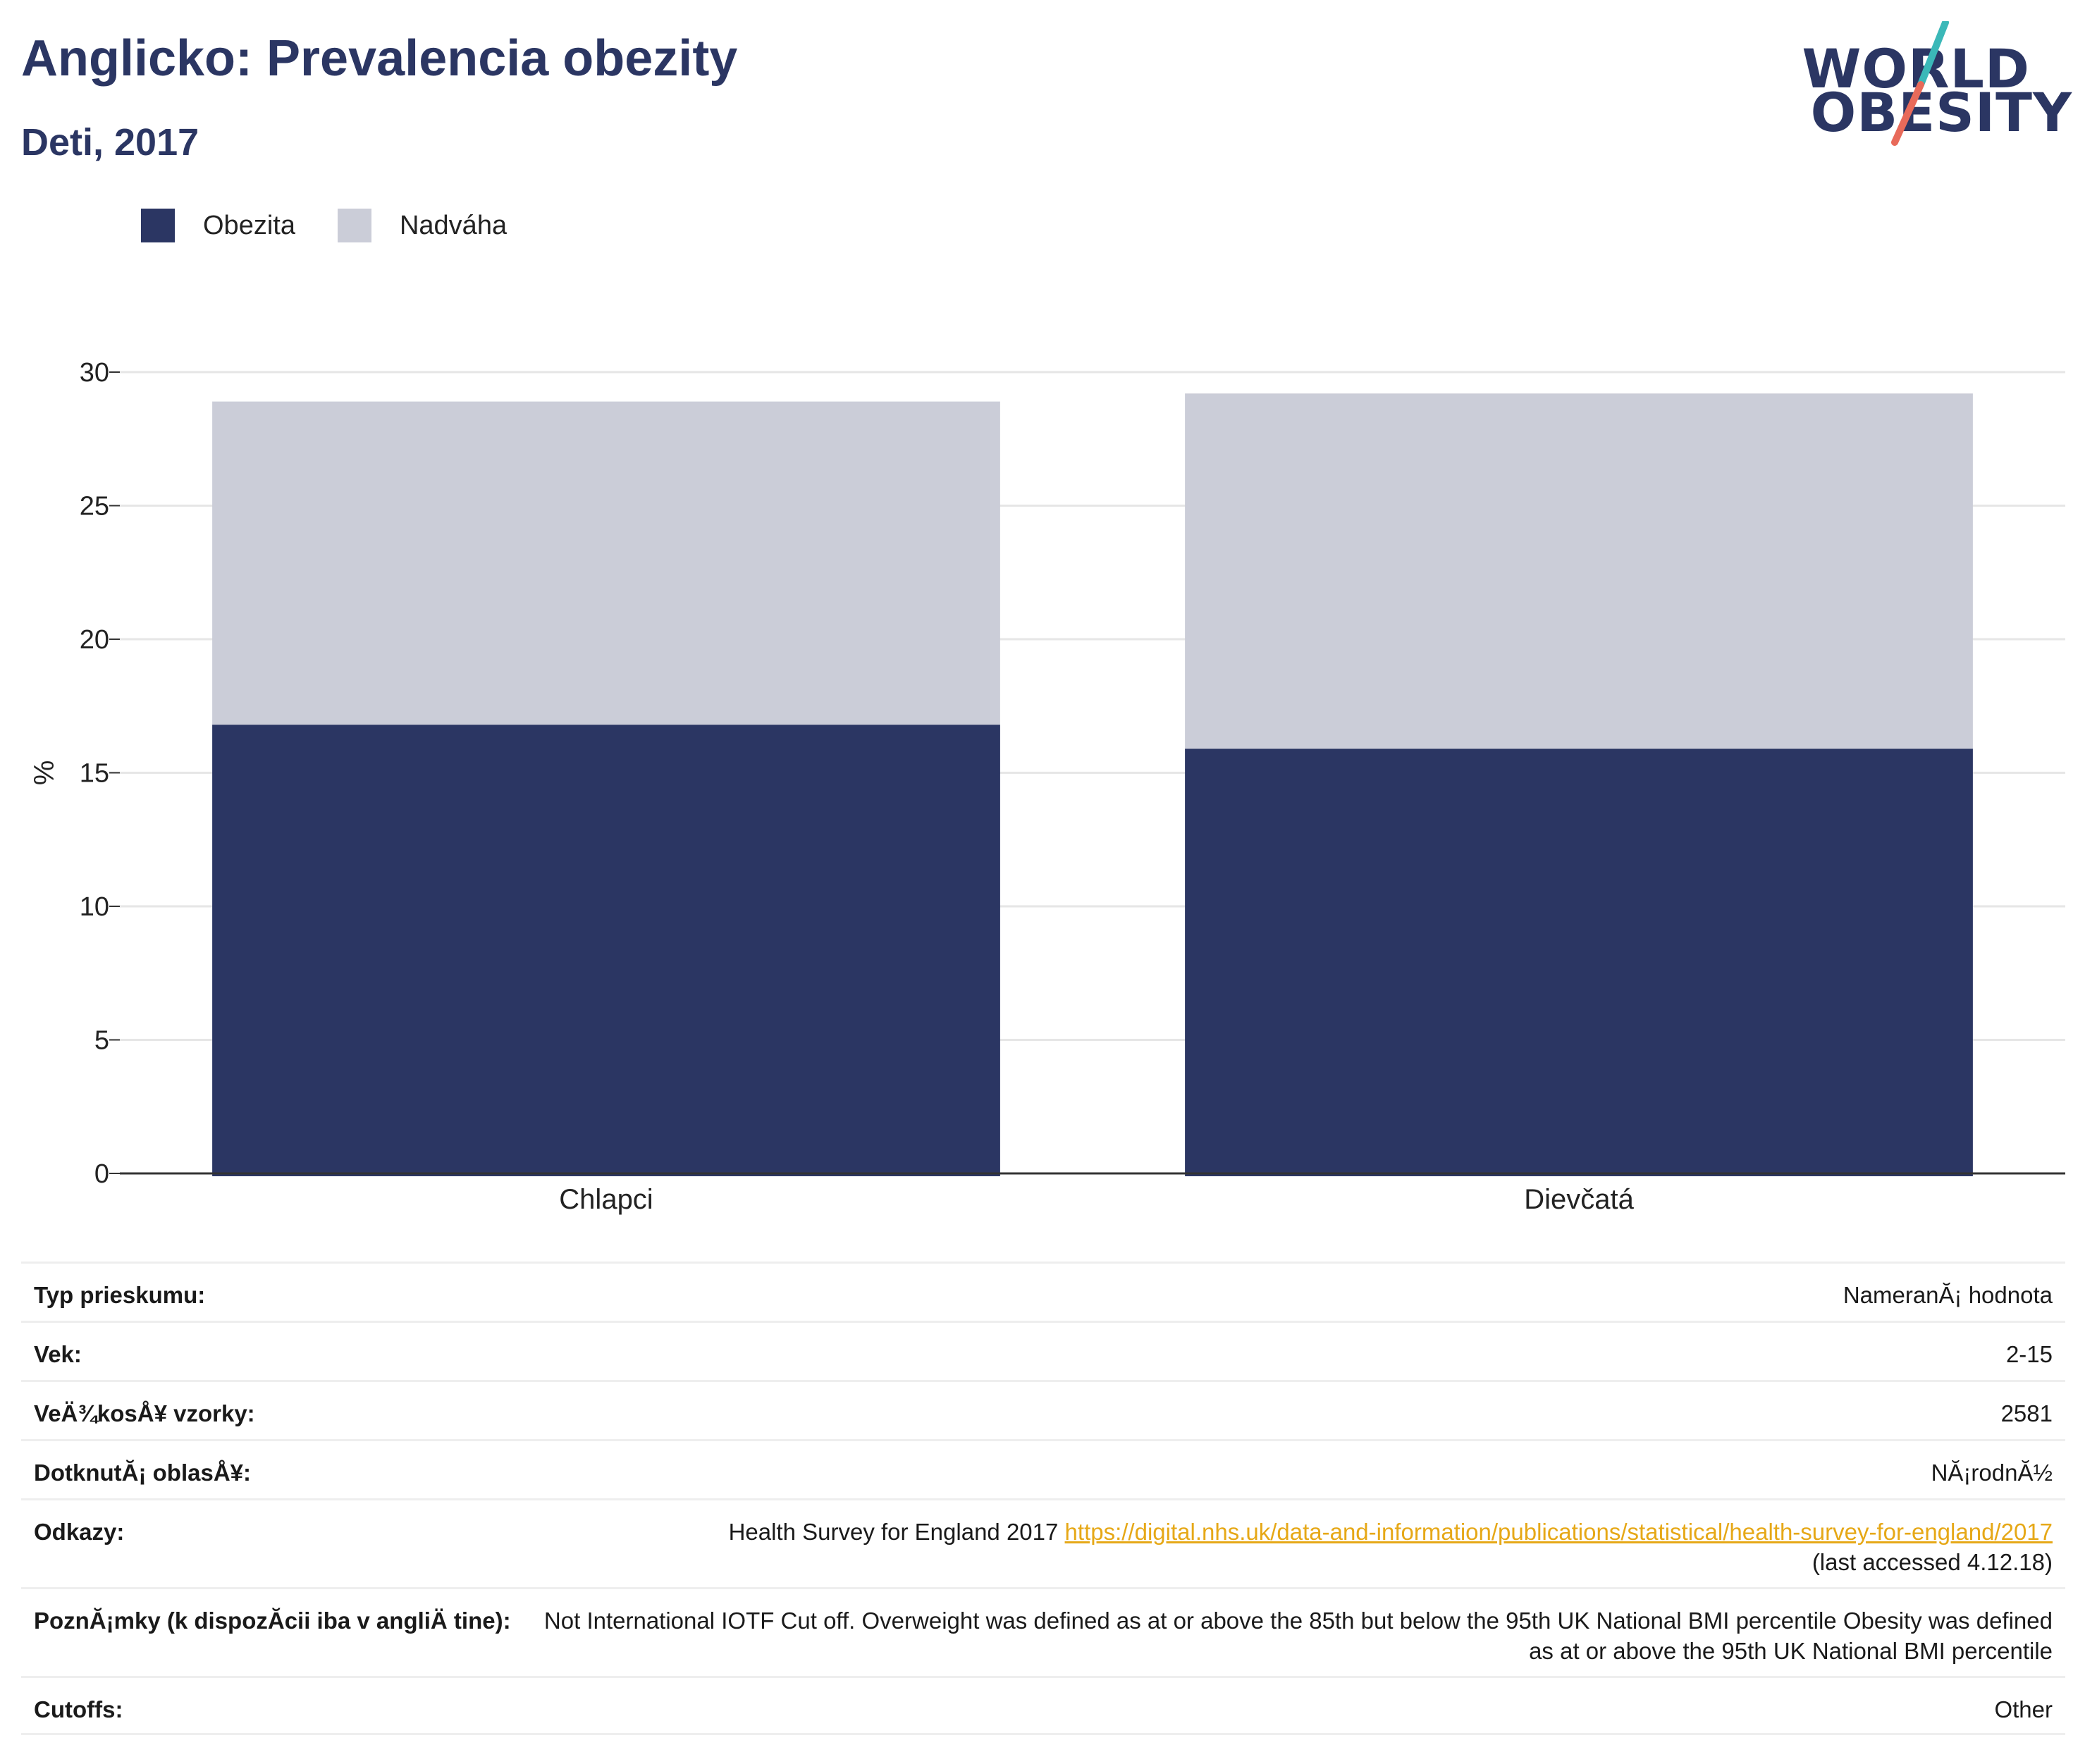  Describe the element at coordinates (144, 1413) in the screenshot. I see `meta-label: VeÄ¾kosÅ¥ vzorky:` at that location.